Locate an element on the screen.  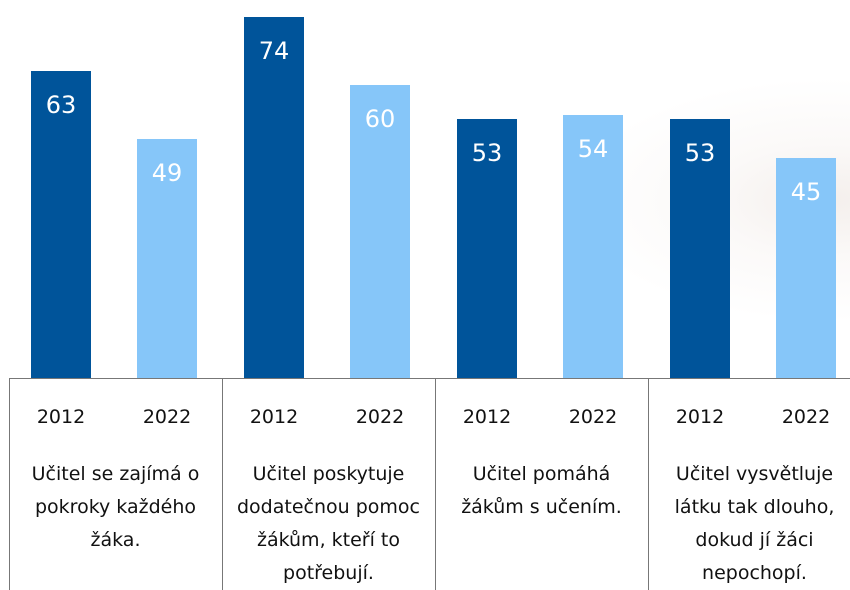
value-label: 49 is located at coordinates (167, 172).